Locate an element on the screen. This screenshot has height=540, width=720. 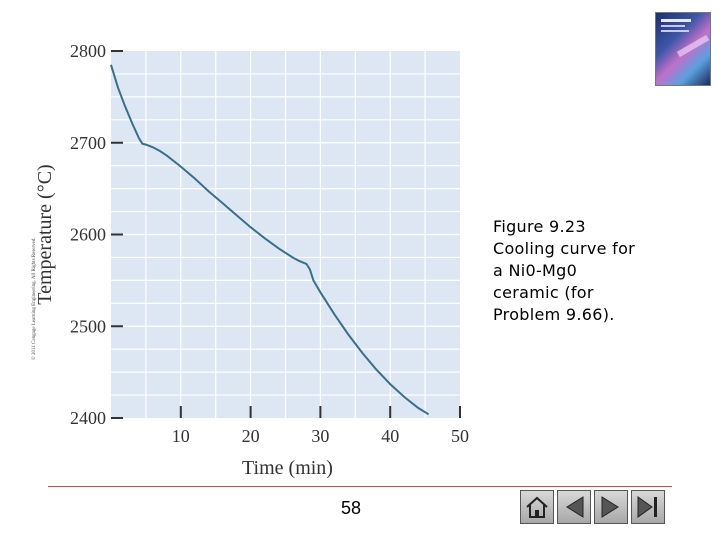
caption-line: Cooling curve for is located at coordinates (564, 248).